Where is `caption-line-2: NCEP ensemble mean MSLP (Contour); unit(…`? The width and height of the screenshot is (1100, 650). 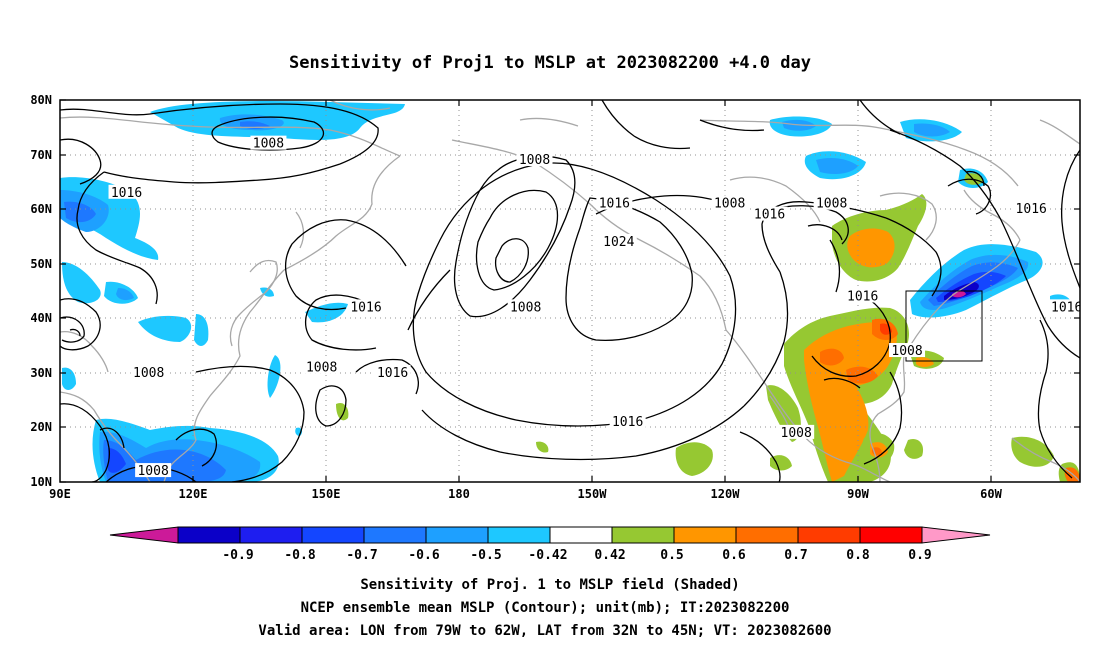 caption-line-2: NCEP ensemble mean MSLP (Contour); unit(… is located at coordinates (545, 608).